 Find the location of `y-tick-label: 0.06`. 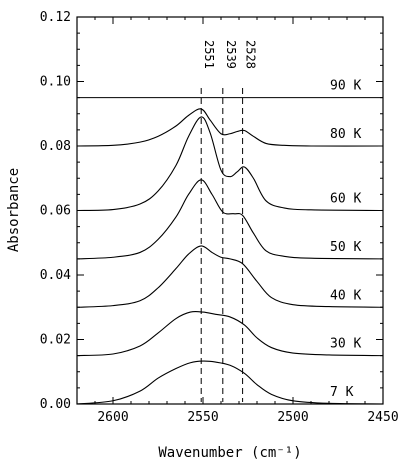

y-tick-label: 0.06 is located at coordinates (55, 211).